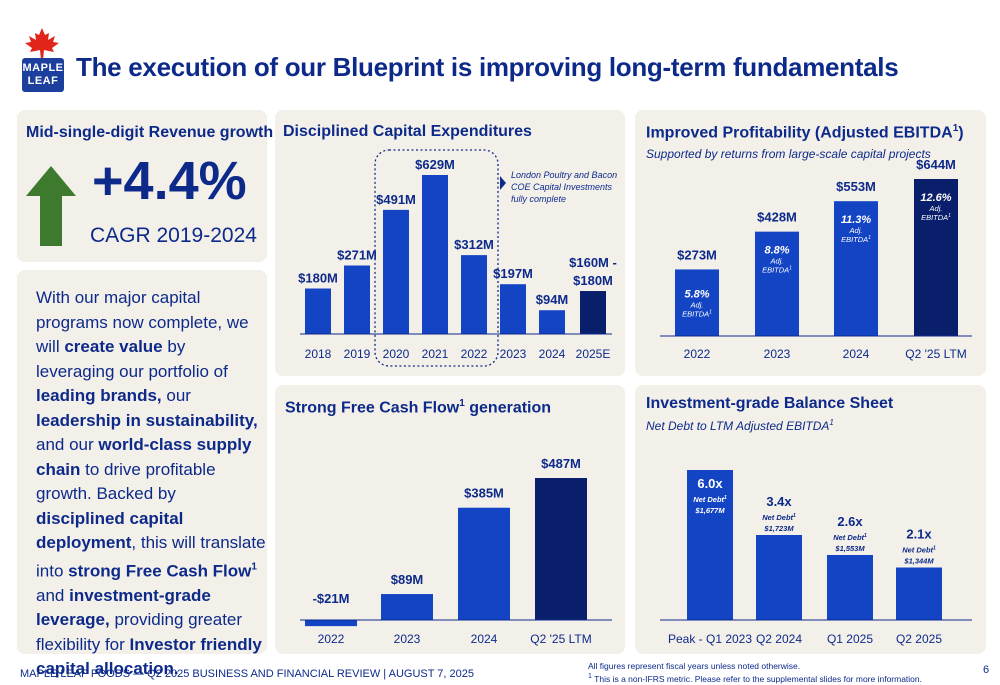 Image resolution: width=1000 pixels, height=685 pixels. What do you see at coordinates (132, 359) in the screenshot?
I see `narrative-part: by leveraging our portfolio of` at bounding box center [132, 359].